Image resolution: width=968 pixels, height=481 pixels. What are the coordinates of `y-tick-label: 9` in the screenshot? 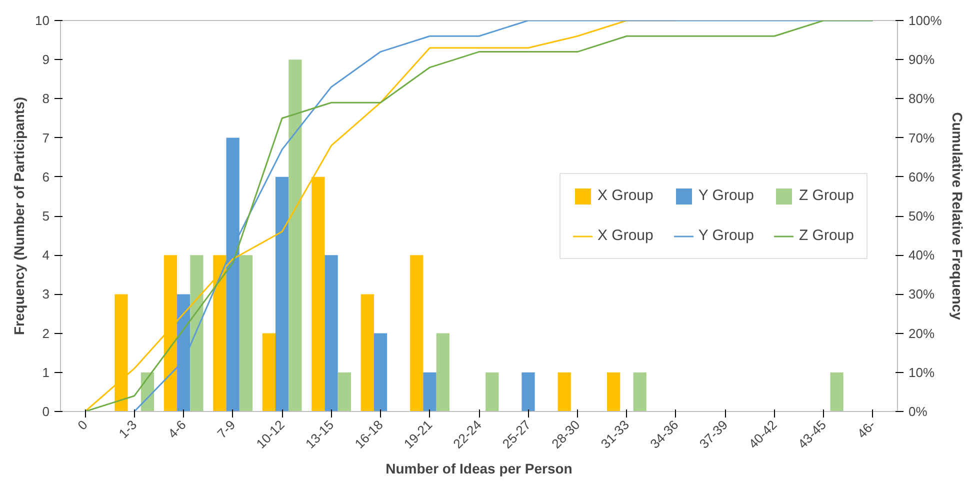 It's located at (46, 60).